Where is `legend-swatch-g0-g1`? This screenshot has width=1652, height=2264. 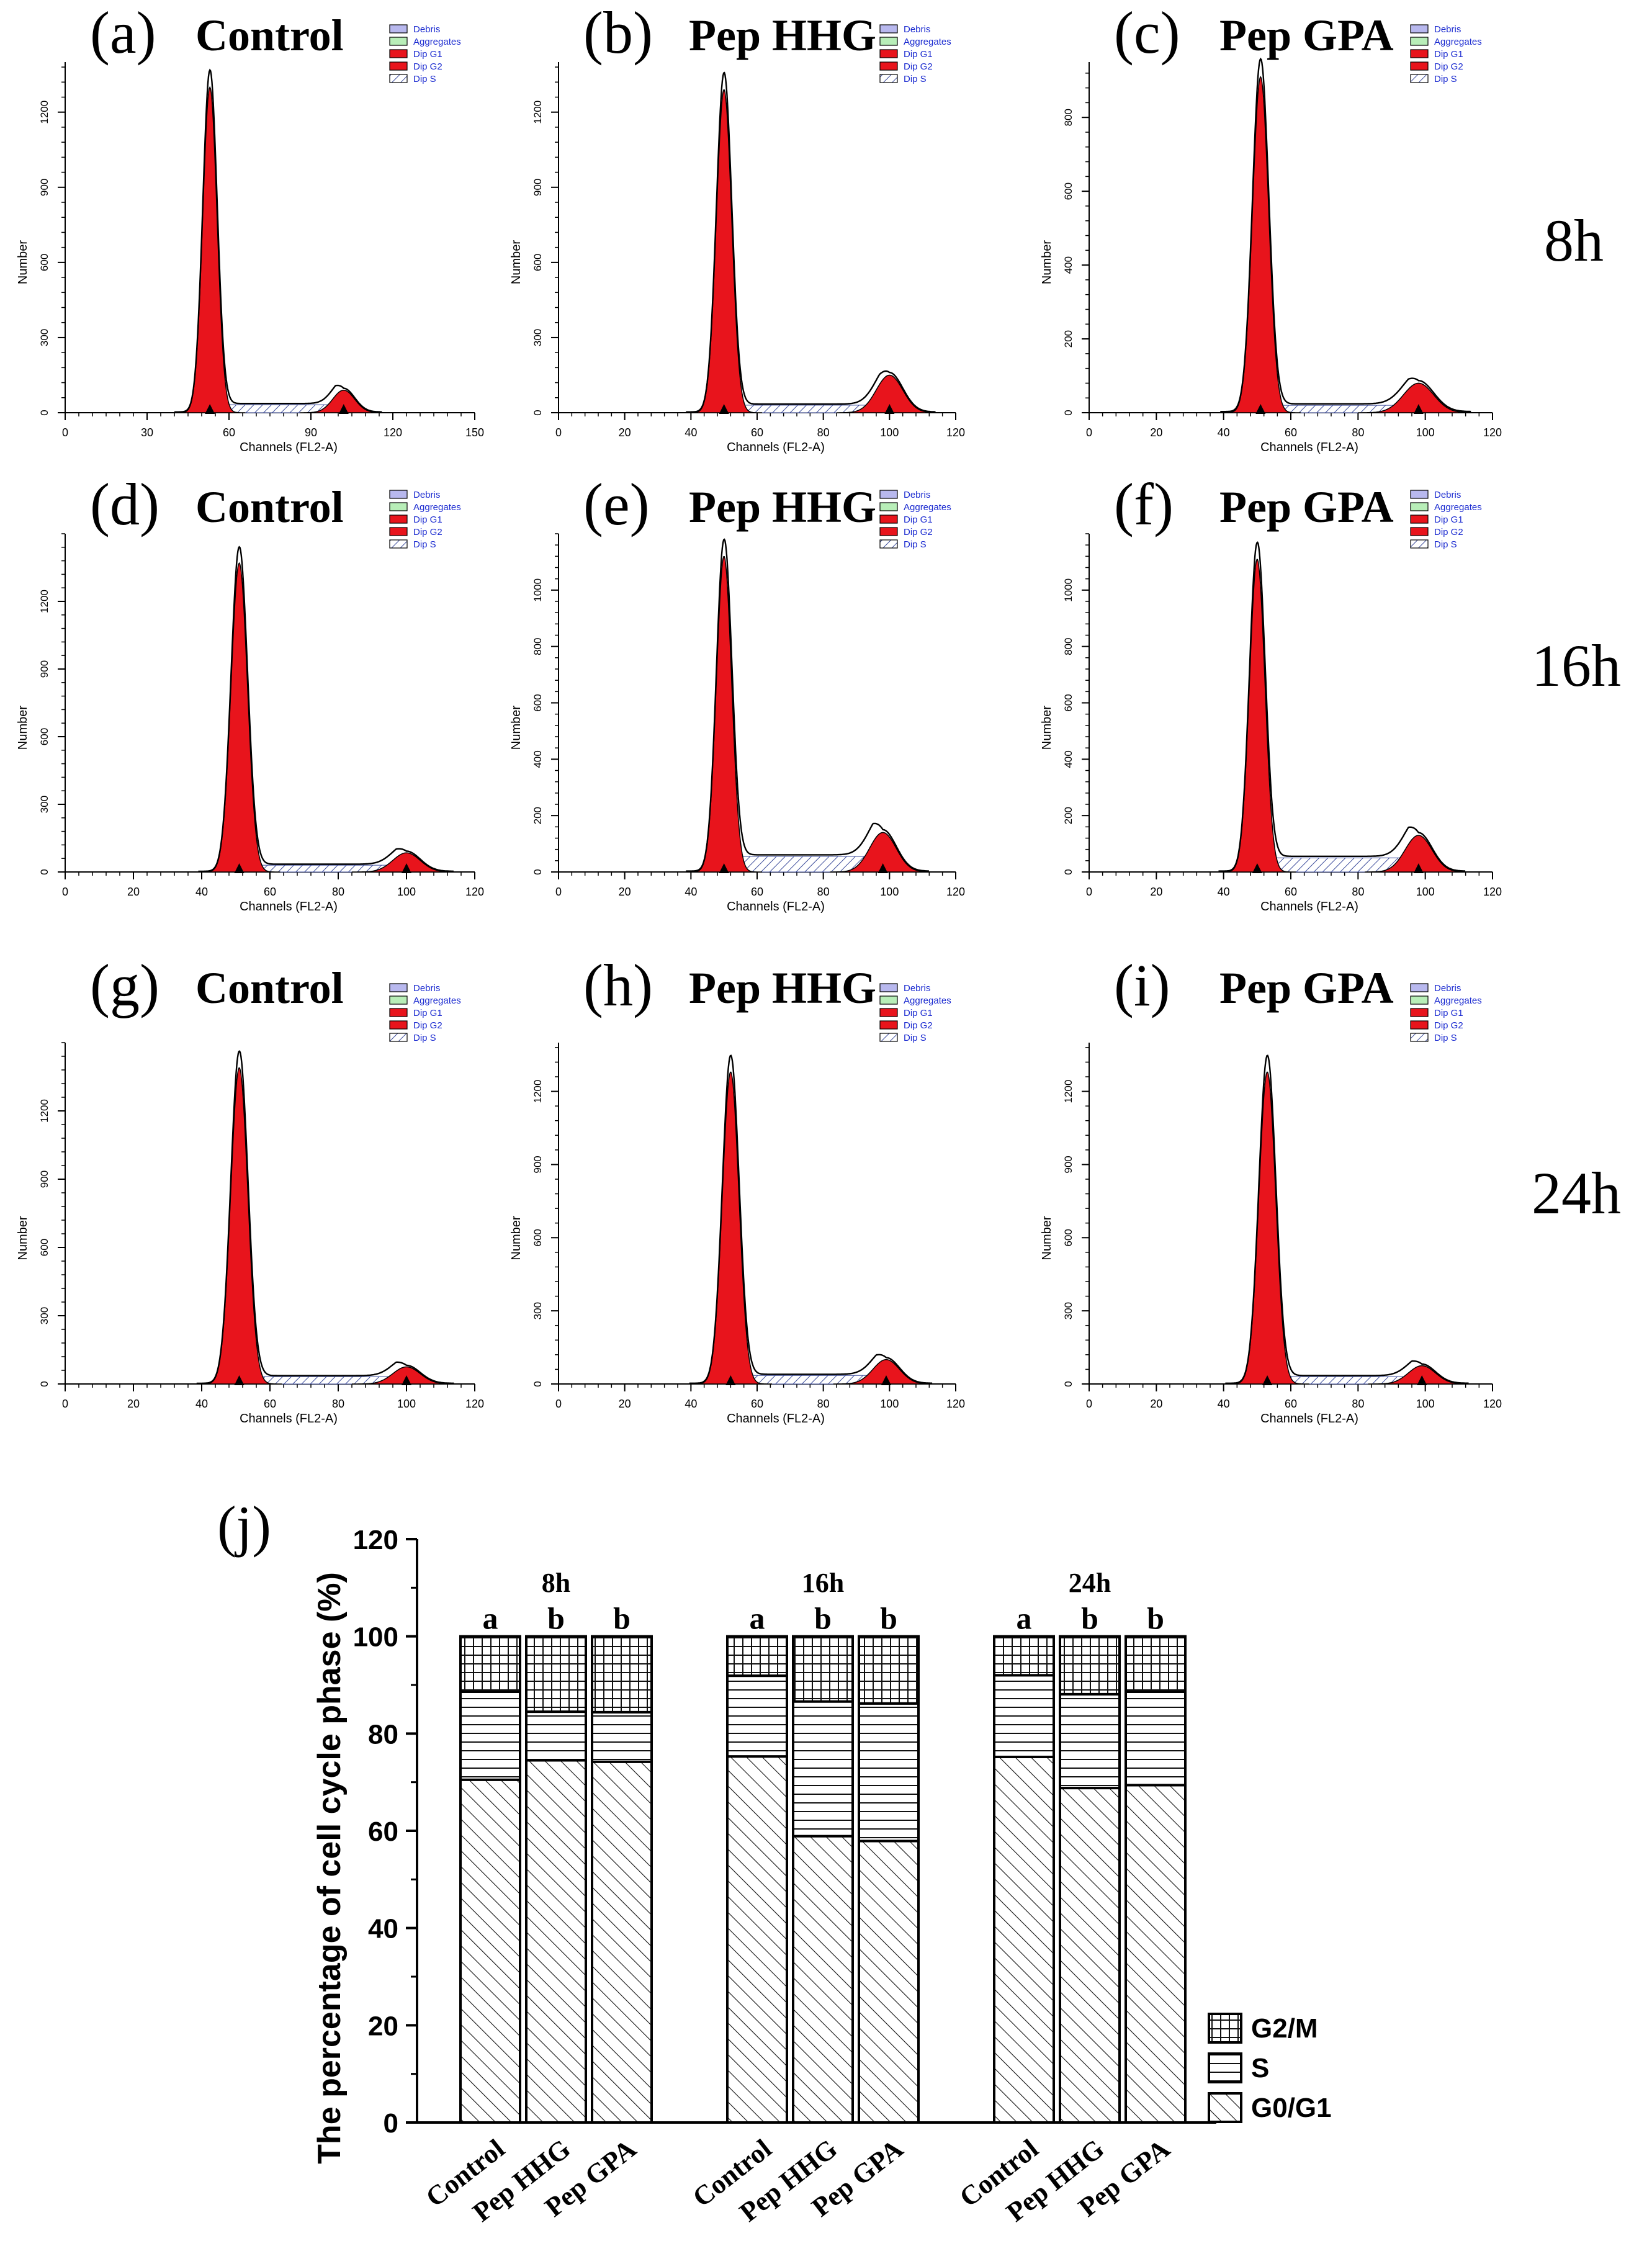
legend-swatch-g0-g1 is located at coordinates (1225, 2107).